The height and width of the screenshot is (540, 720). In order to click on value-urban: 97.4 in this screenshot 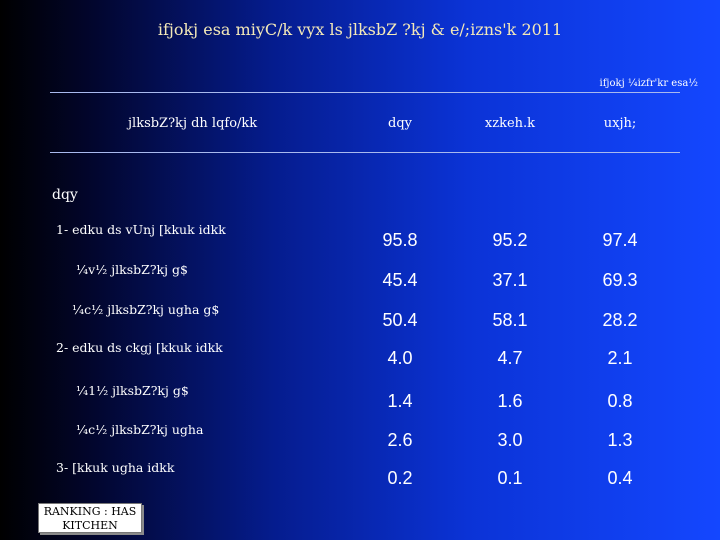, I will do `click(620, 240)`.